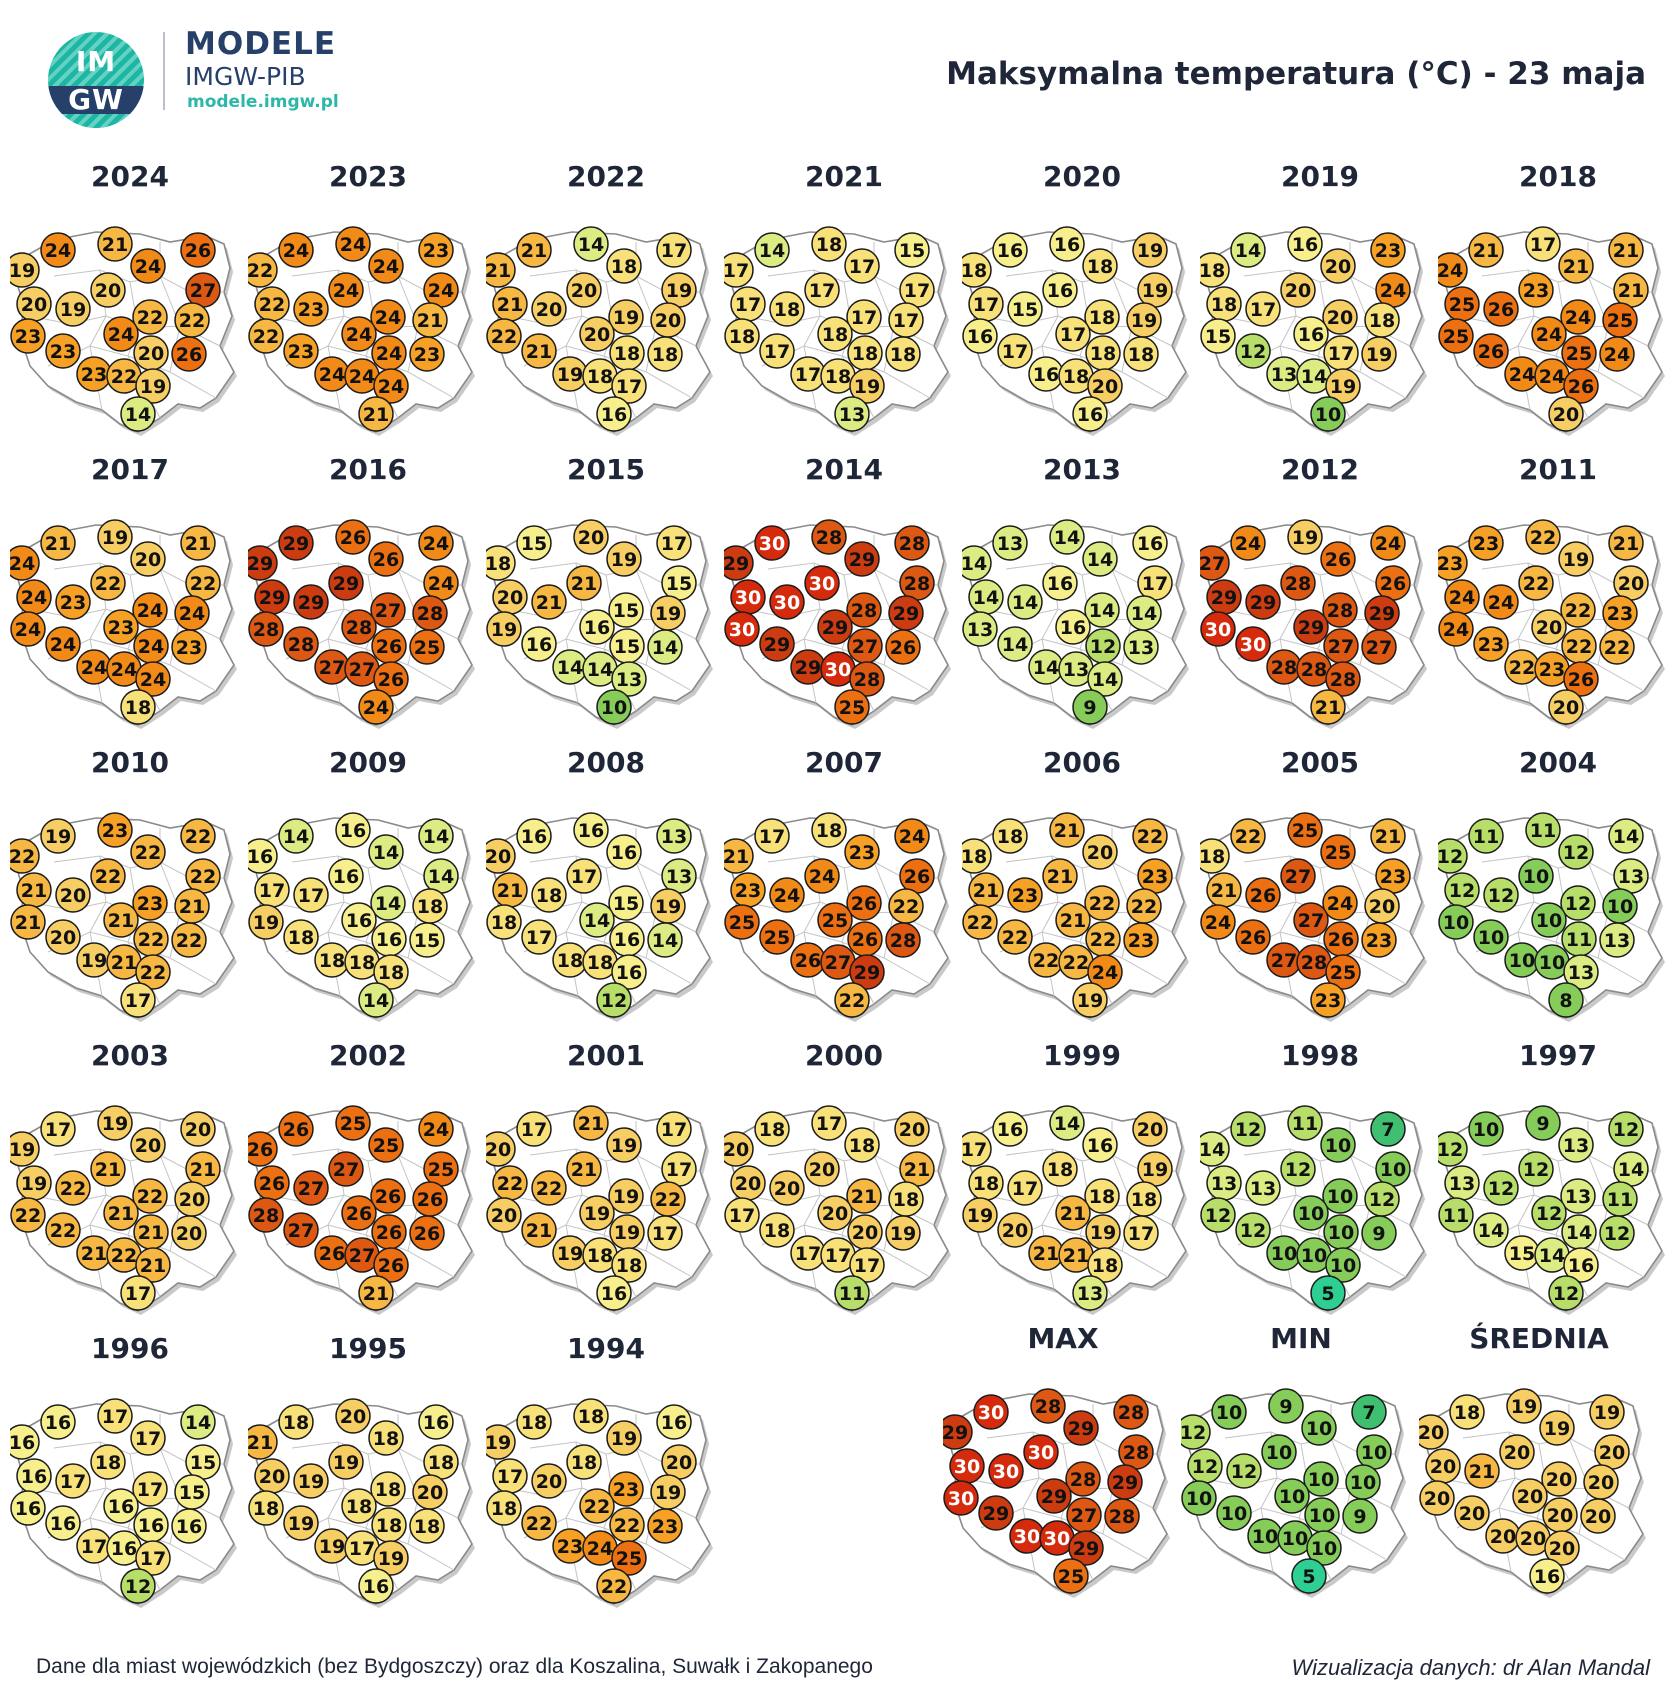 The image size is (1680, 1681). I want to click on city-marker: 11, so click(1456, 1215).